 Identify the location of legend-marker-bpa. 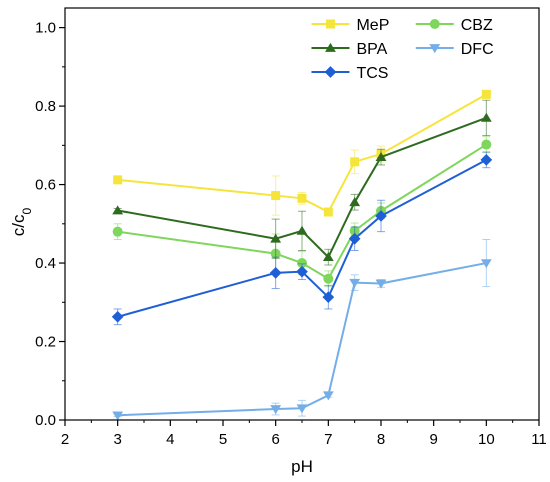
(330, 47).